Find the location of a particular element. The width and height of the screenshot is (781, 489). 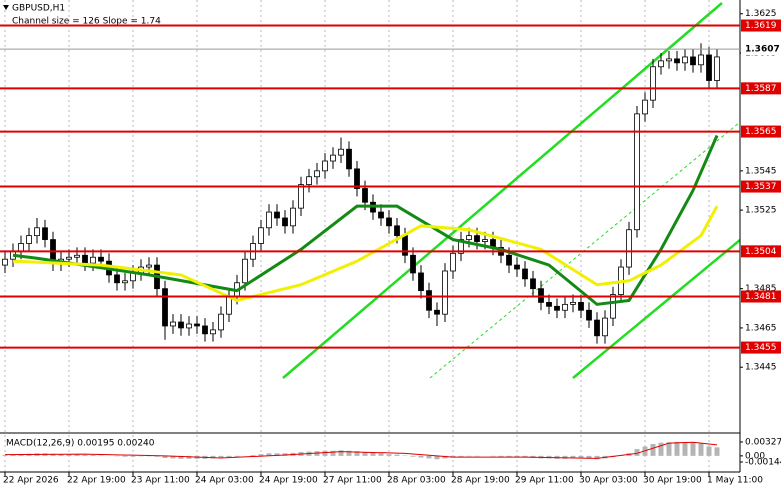

level-label: 1.3619 is located at coordinates (761, 26).